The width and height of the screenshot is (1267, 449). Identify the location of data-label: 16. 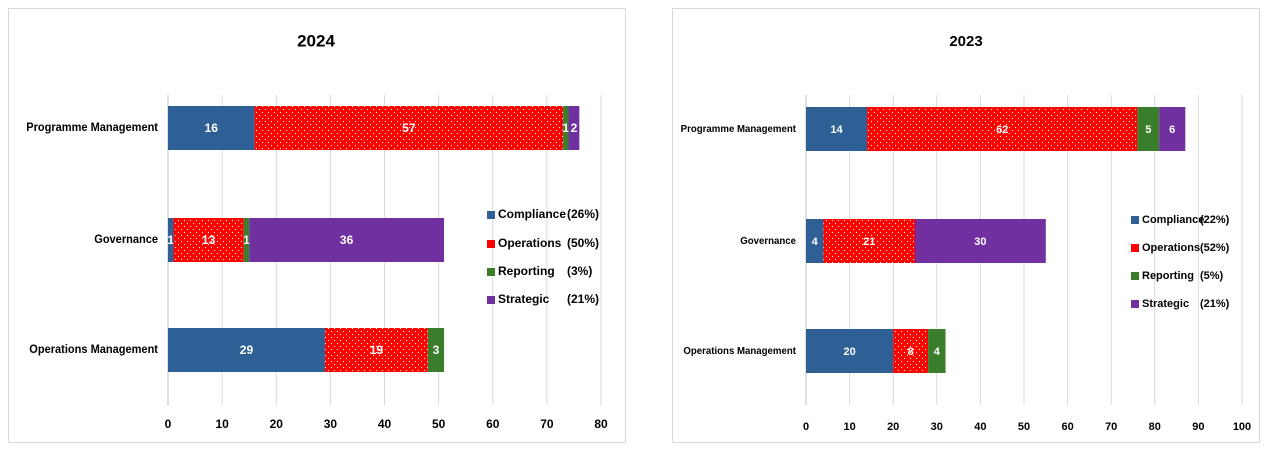
(212, 128).